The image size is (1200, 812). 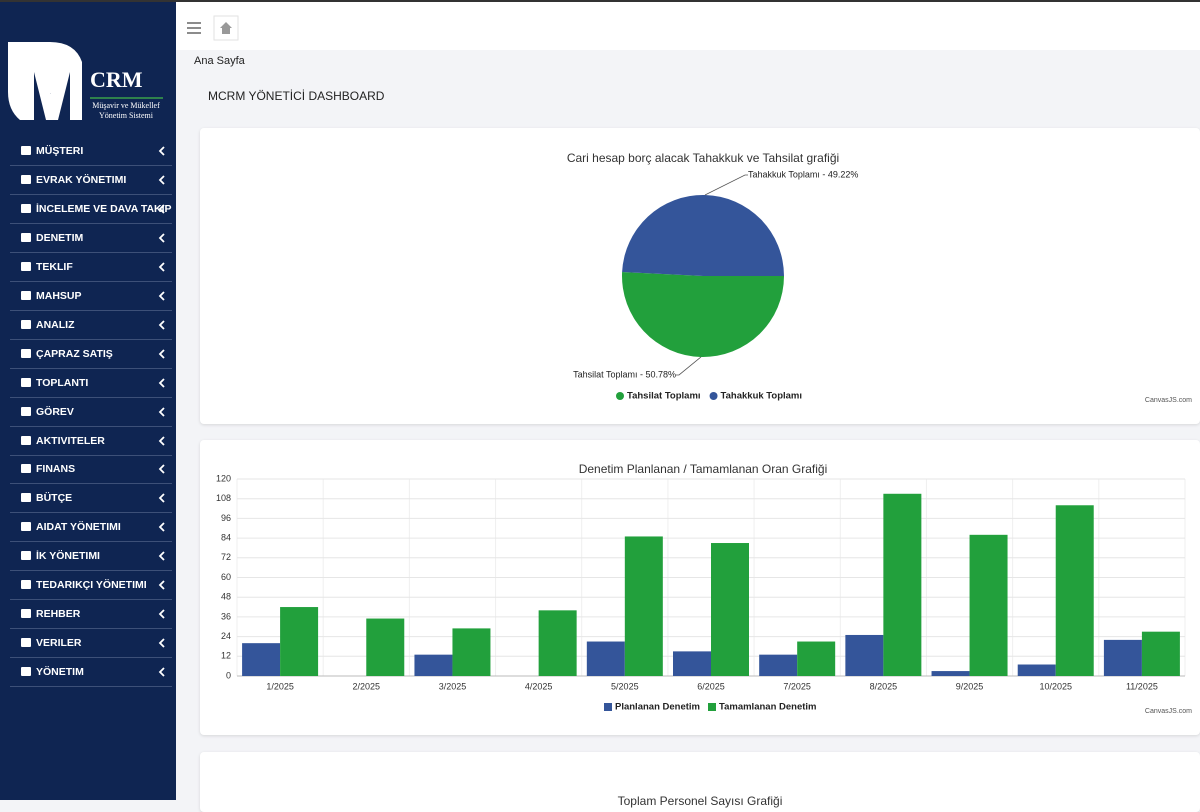 I want to click on x-tick-label: 3/2025, so click(x=453, y=686).